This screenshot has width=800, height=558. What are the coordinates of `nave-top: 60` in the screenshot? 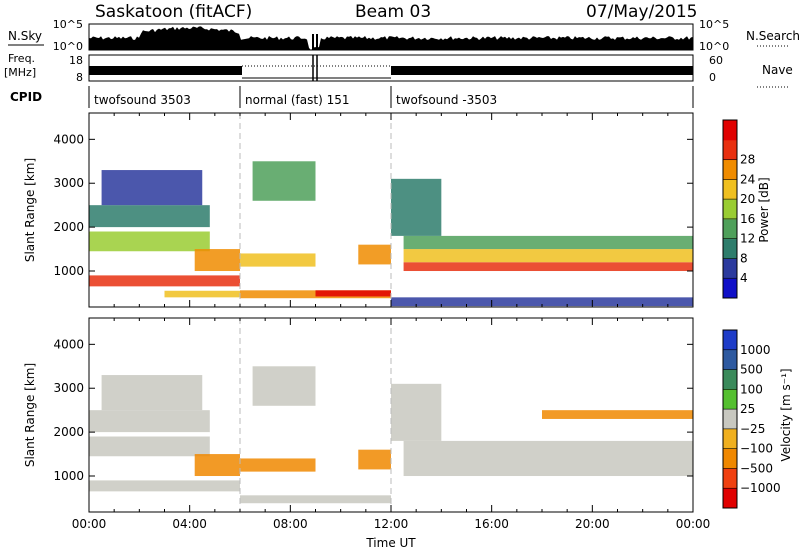 It's located at (716, 60).